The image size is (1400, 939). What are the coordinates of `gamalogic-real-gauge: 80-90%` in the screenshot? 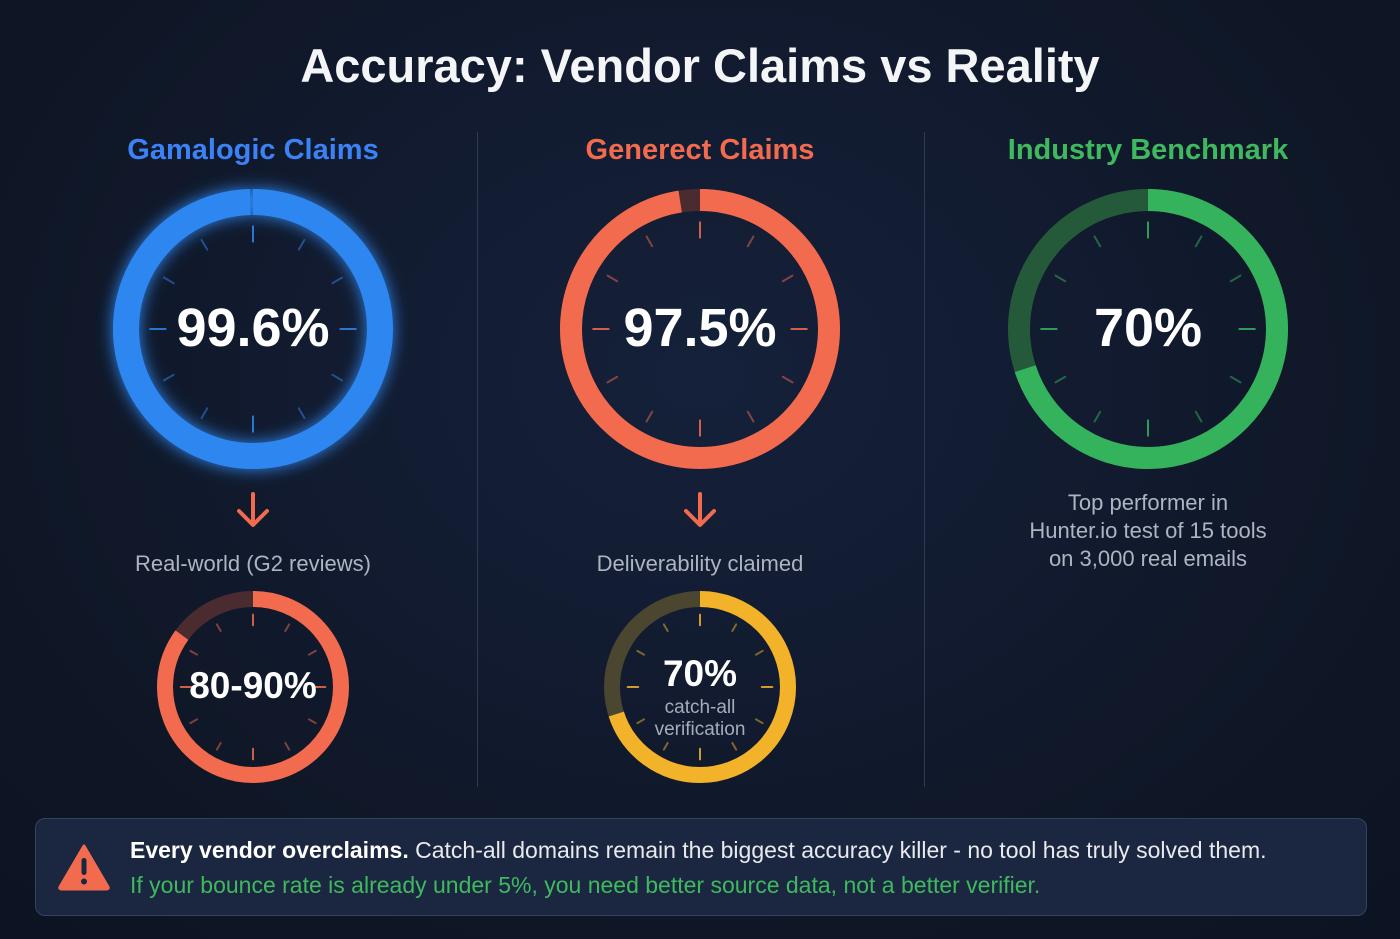 It's located at (253, 687).